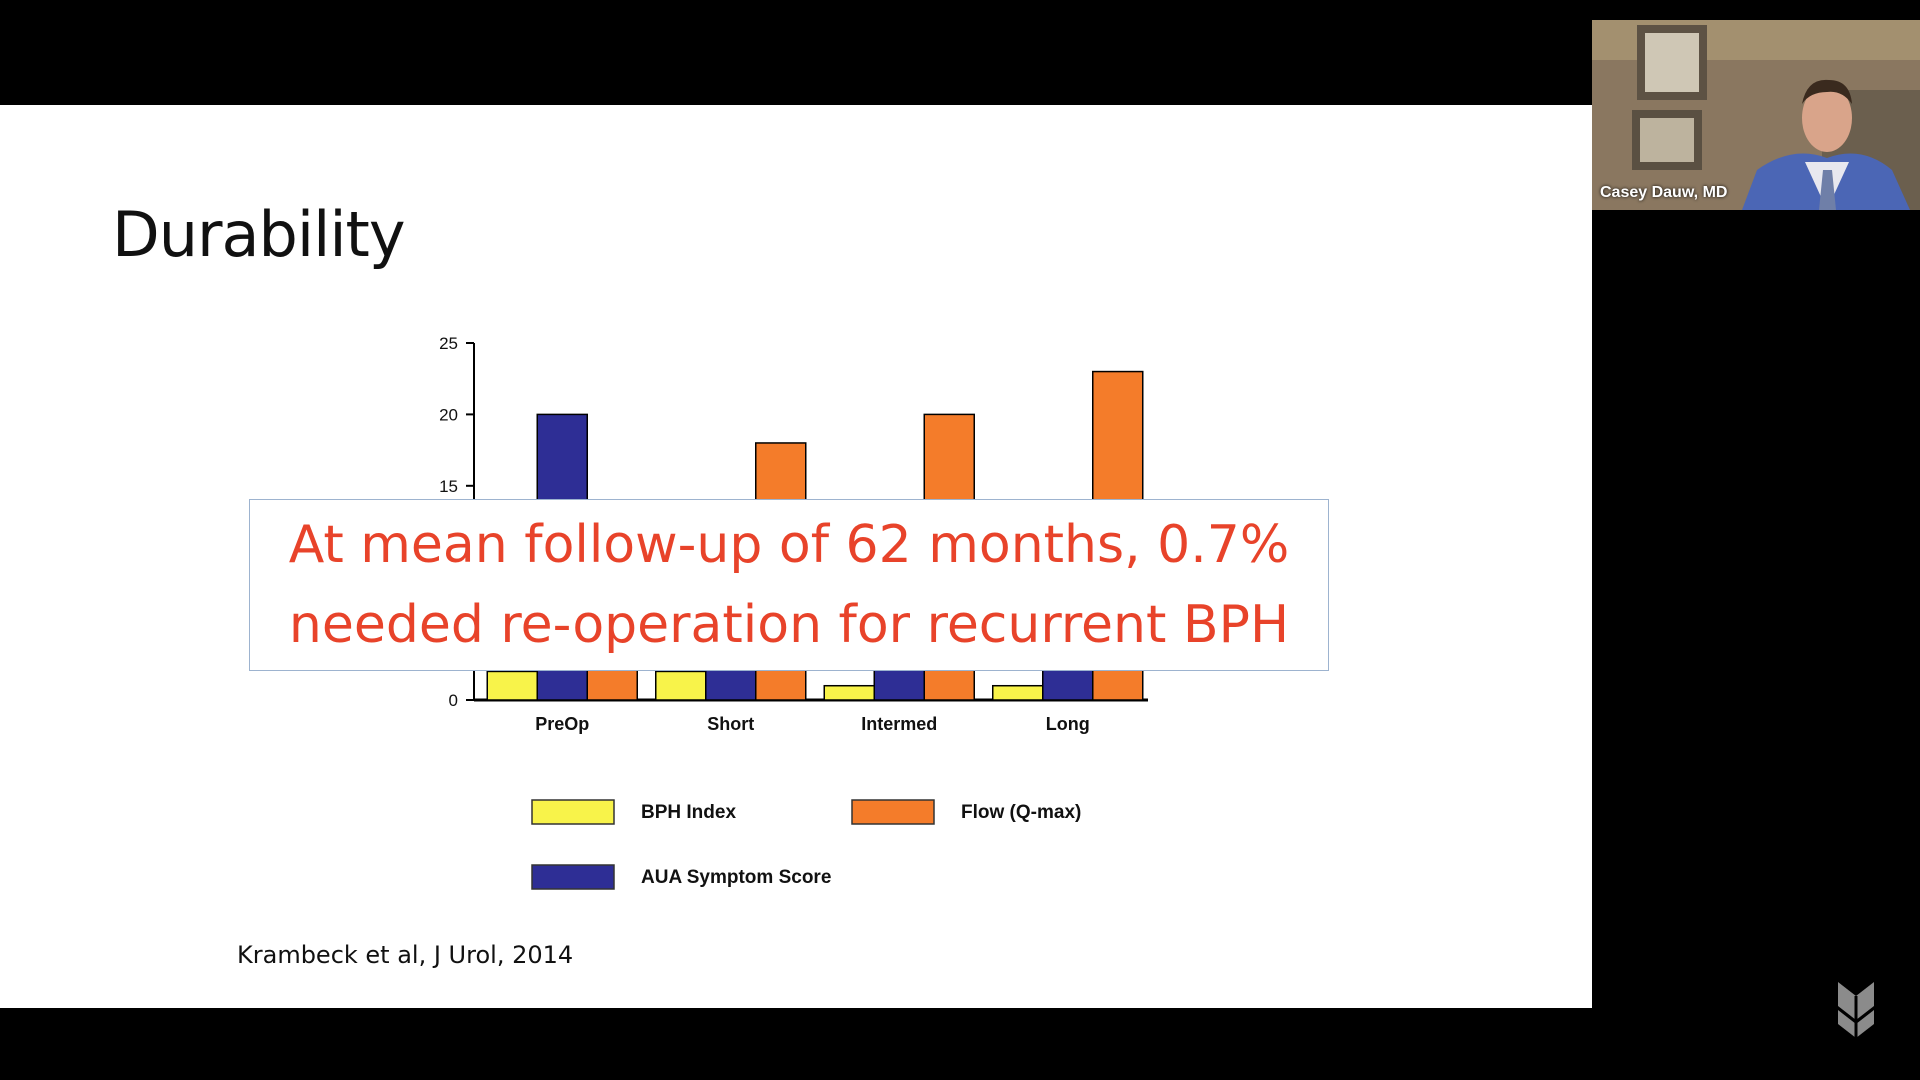 The width and height of the screenshot is (1920, 1080). What do you see at coordinates (448, 486) in the screenshot?
I see `y-tick-label: 15` at bounding box center [448, 486].